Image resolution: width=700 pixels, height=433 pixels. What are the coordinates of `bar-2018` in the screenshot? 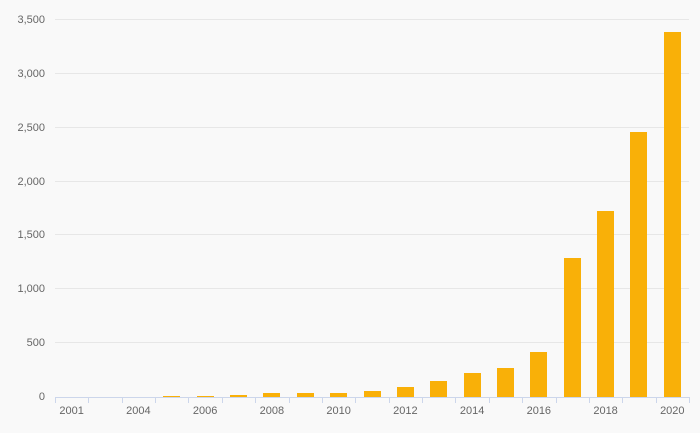 It's located at (606, 303).